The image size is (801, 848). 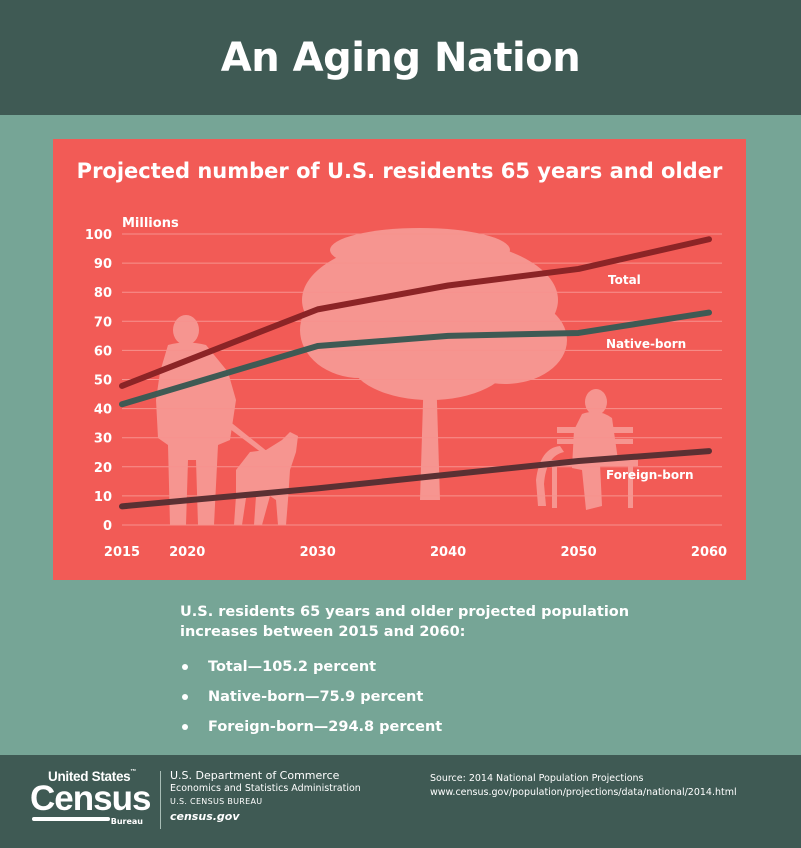 I want to click on y-tick-label: 50, so click(x=103, y=381).